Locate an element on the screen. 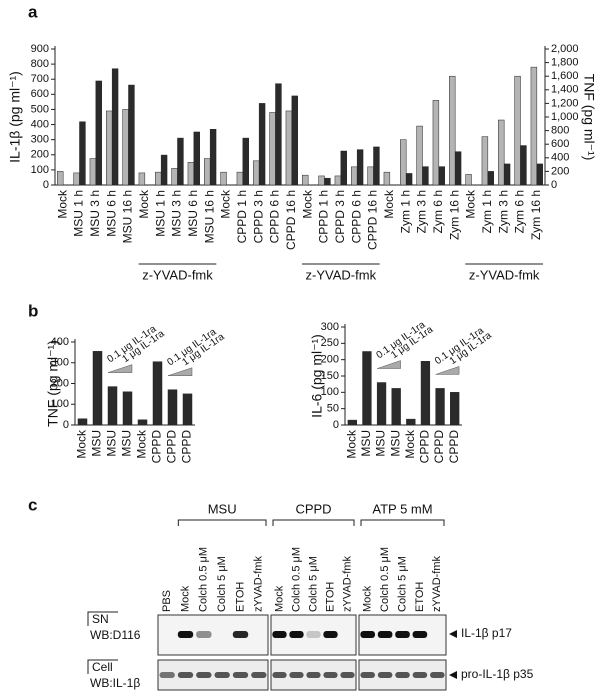 This screenshot has height=698, width=600. y2-tick-label: 600 is located at coordinates (560, 144).